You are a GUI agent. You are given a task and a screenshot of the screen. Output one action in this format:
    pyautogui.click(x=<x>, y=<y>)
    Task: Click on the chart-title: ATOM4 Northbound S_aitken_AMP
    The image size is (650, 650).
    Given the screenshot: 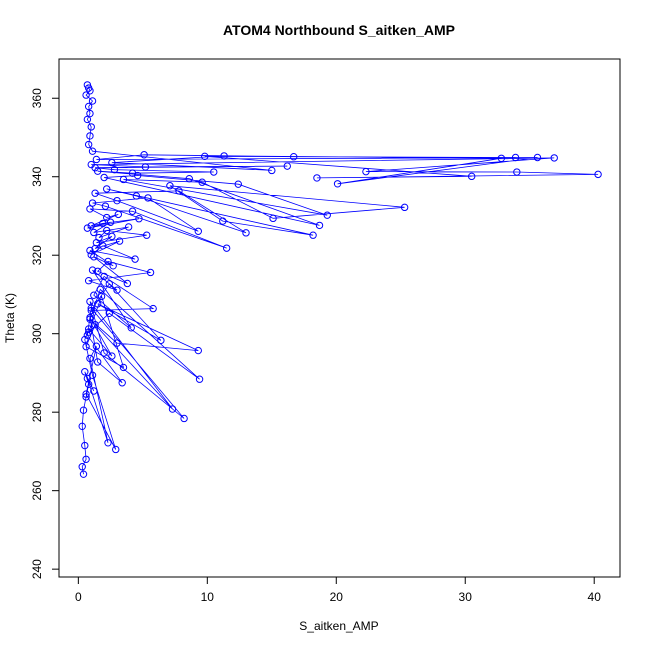 What is the action you would take?
    pyautogui.click(x=339, y=30)
    